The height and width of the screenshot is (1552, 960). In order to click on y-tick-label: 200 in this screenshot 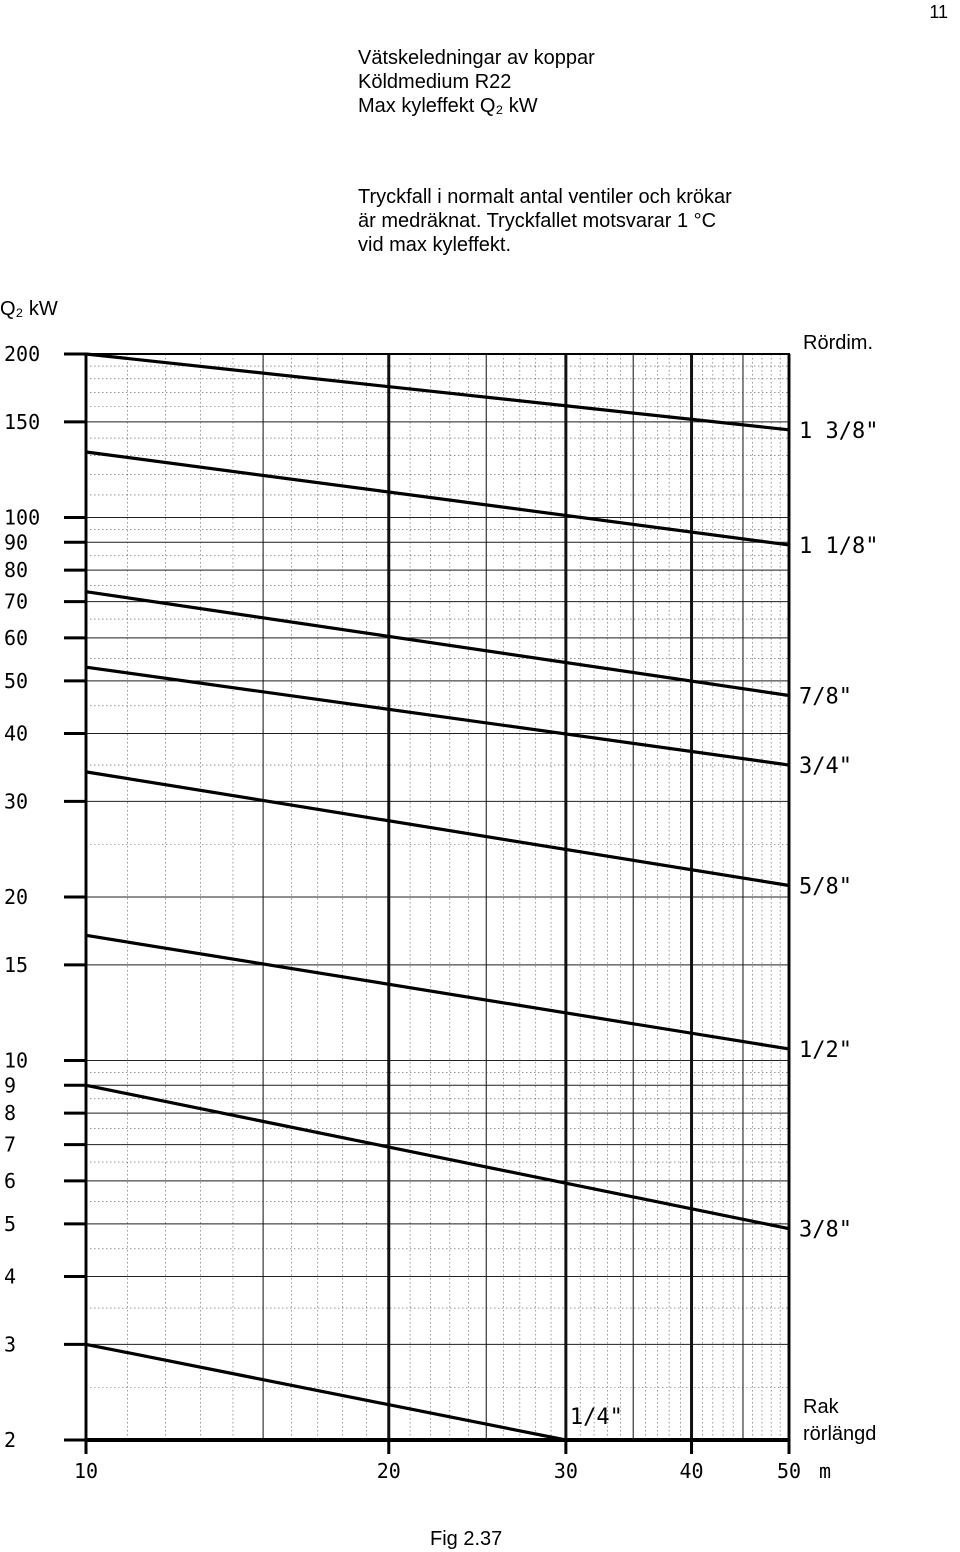, I will do `click(22, 354)`.